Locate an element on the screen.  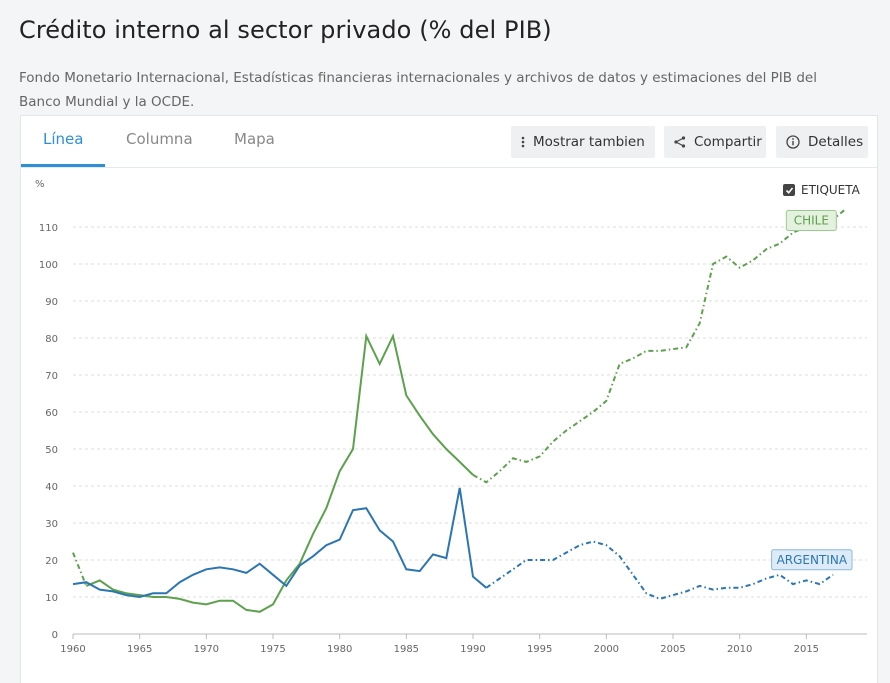
show-also-label: Mostrar tambien is located at coordinates (589, 142).